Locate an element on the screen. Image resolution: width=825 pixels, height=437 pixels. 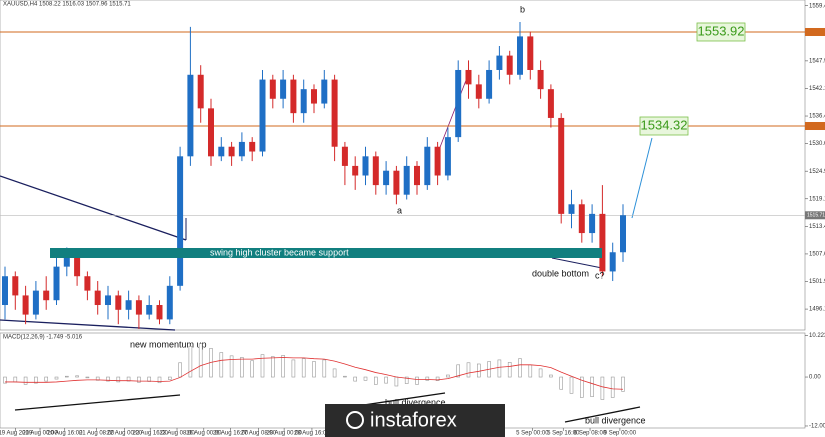
y-tick-label: 1513.40 is located at coordinates (817, 227).